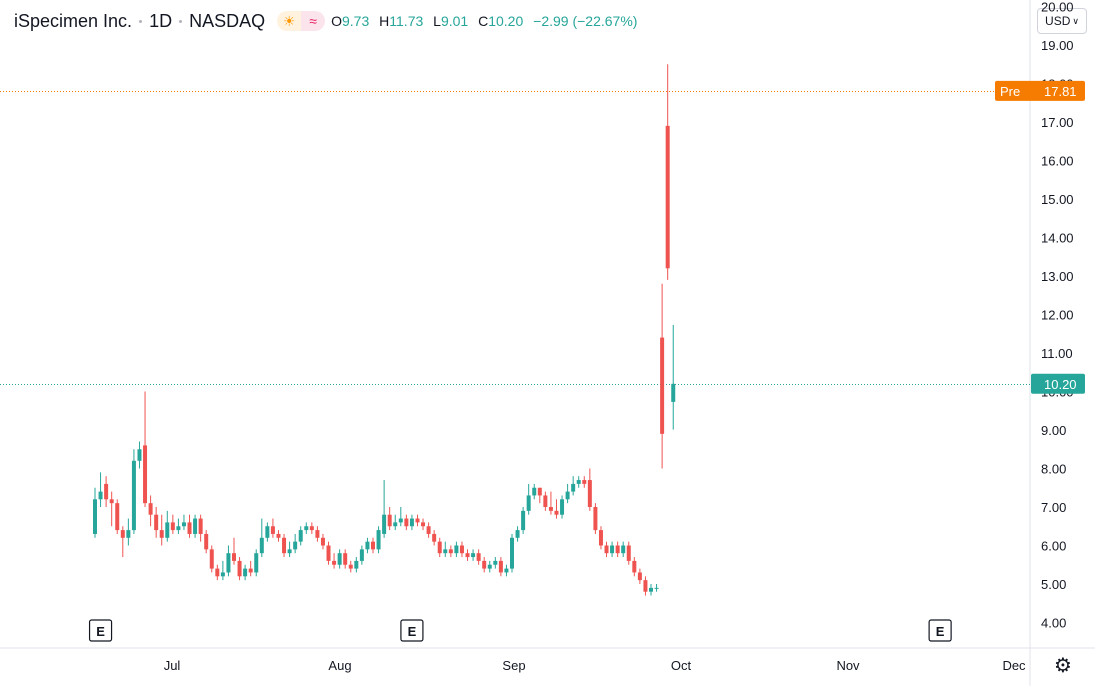 The height and width of the screenshot is (686, 1095). What do you see at coordinates (141, 21) in the screenshot?
I see `separator-dot` at bounding box center [141, 21].